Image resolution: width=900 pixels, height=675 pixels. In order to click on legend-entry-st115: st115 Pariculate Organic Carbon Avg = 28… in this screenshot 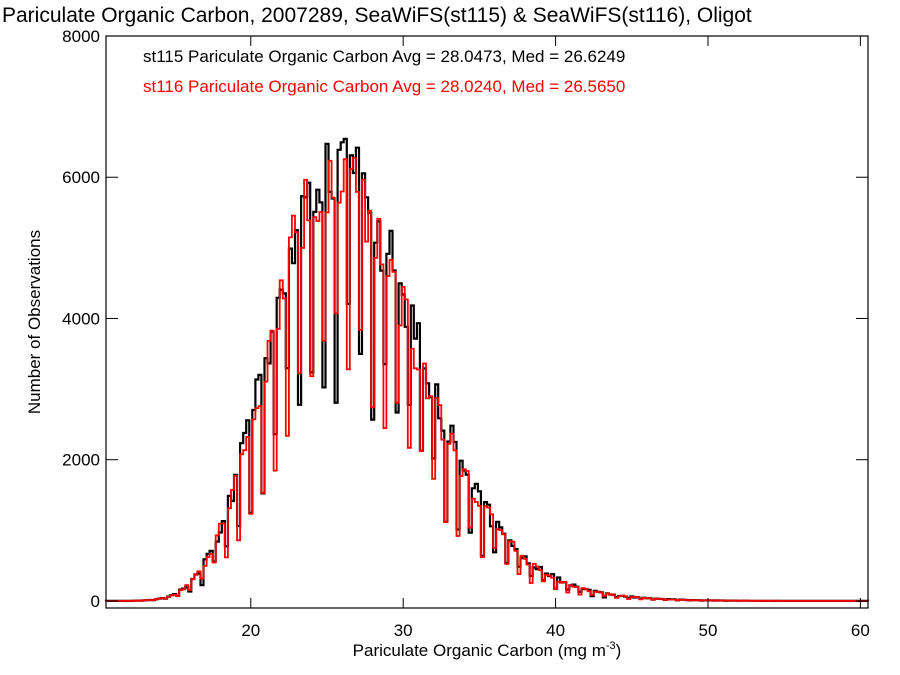, I will do `click(384, 56)`.